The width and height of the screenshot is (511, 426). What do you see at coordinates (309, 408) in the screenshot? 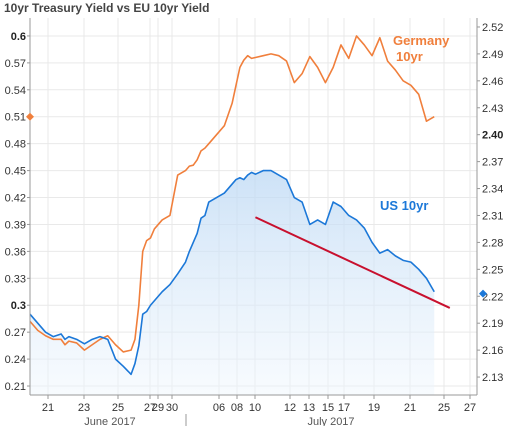
I see `x-tick-label: 13` at bounding box center [309, 408].